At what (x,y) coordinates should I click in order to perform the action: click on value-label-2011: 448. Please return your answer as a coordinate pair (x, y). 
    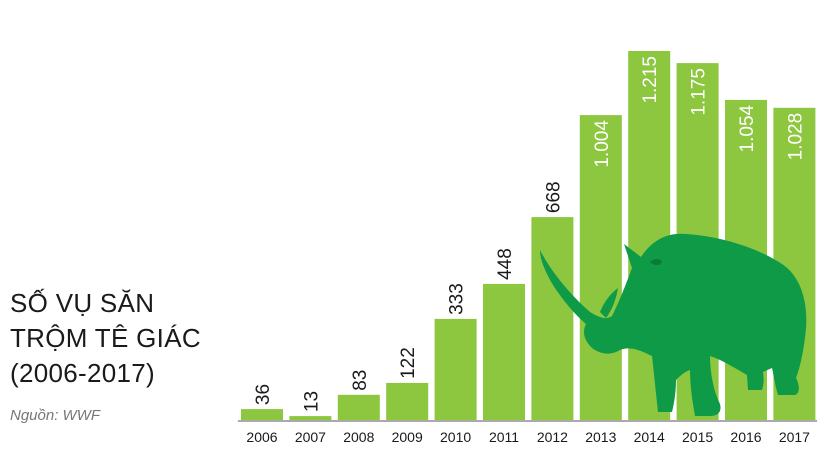
    Looking at the image, I should click on (505, 264).